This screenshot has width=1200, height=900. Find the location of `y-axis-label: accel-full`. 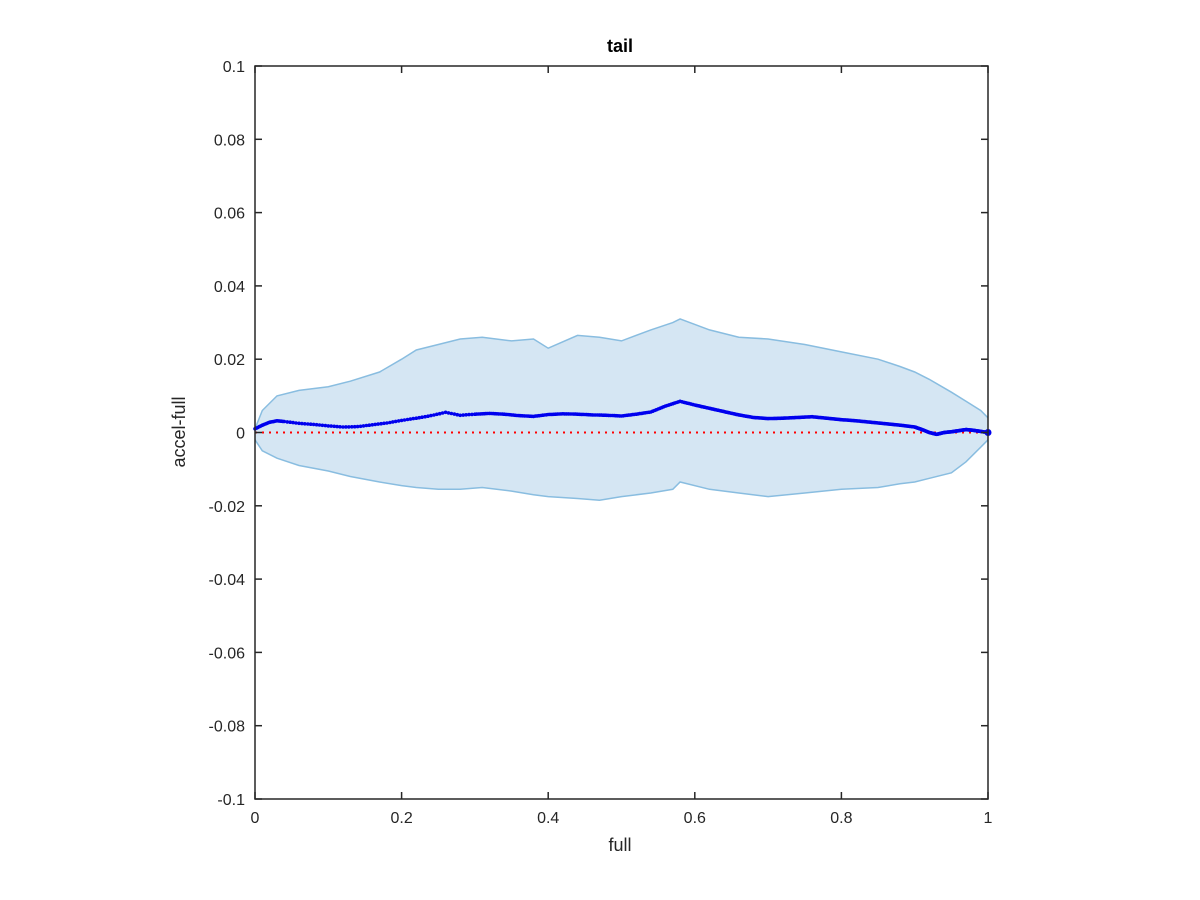

y-axis-label: accel-full is located at coordinates (179, 431).